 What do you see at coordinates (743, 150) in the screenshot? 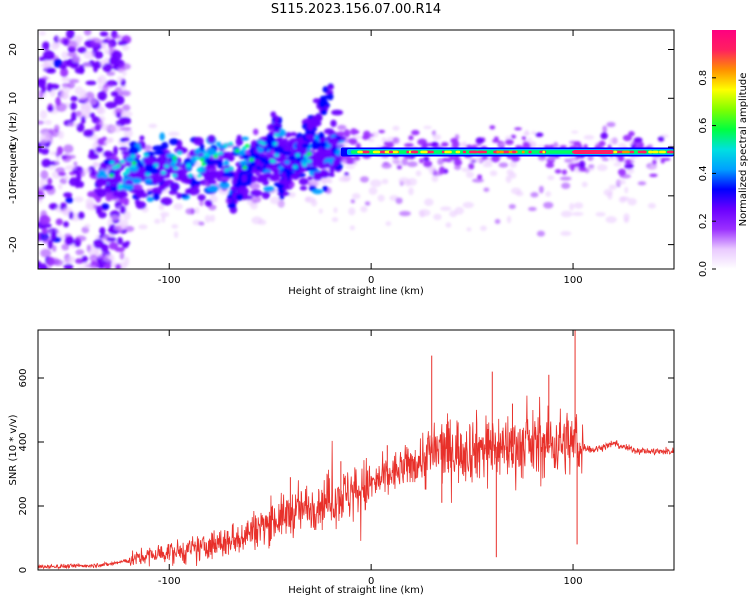
I see `colorbar-label: Normalized spectral amplitude` at bounding box center [743, 150].